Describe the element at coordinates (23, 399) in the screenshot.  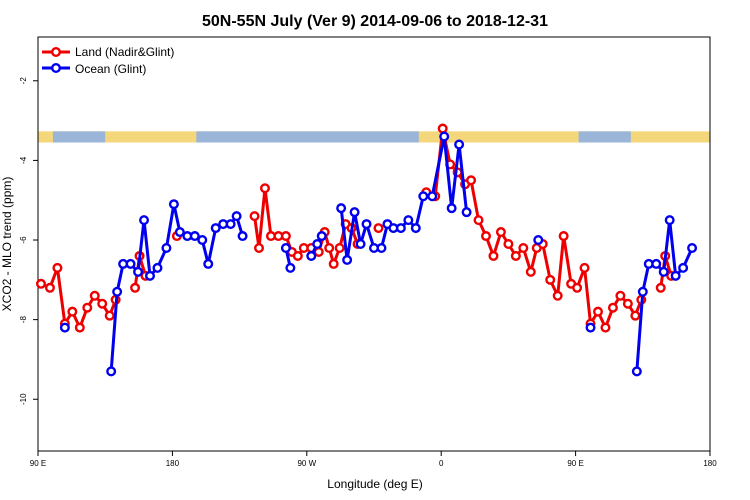
I see `y-tick-label: -10` at that location.